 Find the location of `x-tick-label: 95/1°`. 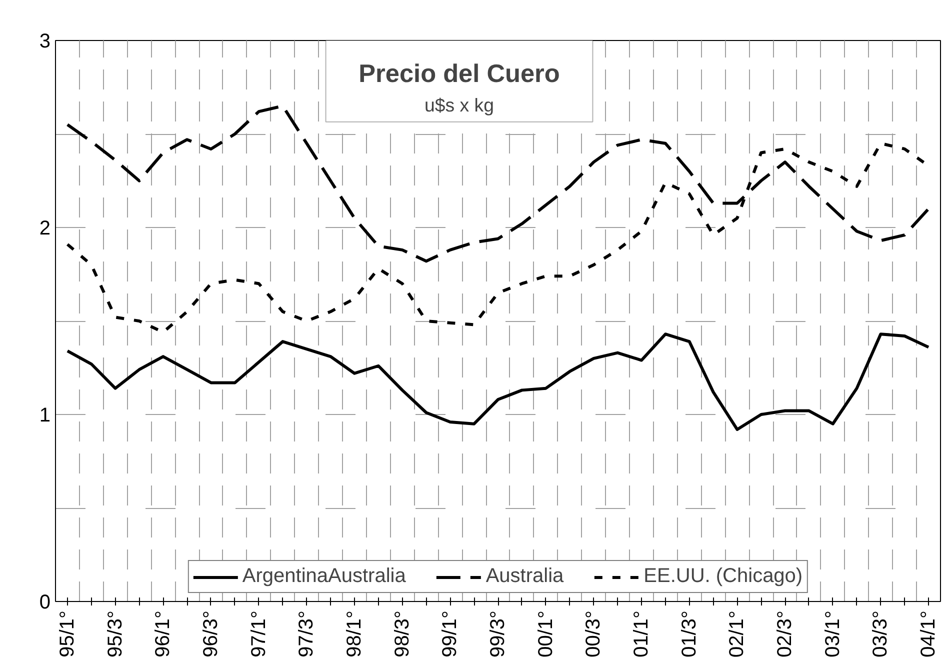

x-tick-label: 95/1° is located at coordinates (67, 634).